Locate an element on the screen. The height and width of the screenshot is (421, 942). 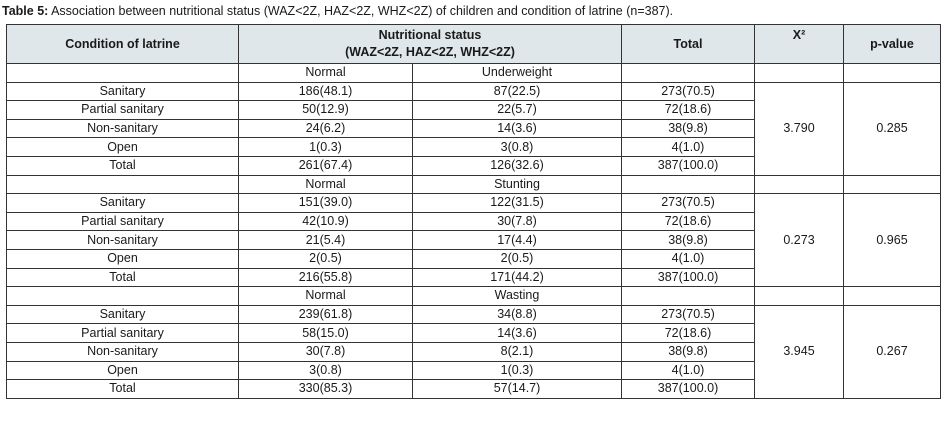
table-row: Open 1(0.3) 3(0.8) 4(1.0) is located at coordinates (473, 147).